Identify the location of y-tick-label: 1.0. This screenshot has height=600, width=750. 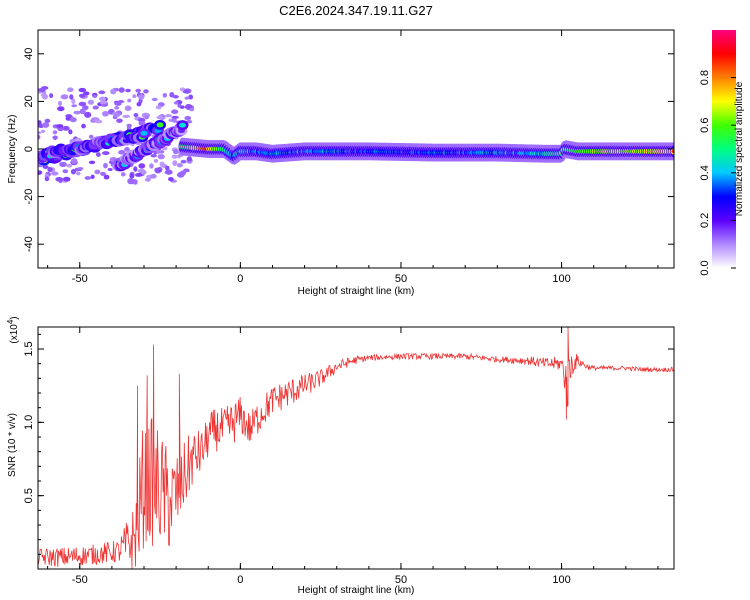
(29, 422).